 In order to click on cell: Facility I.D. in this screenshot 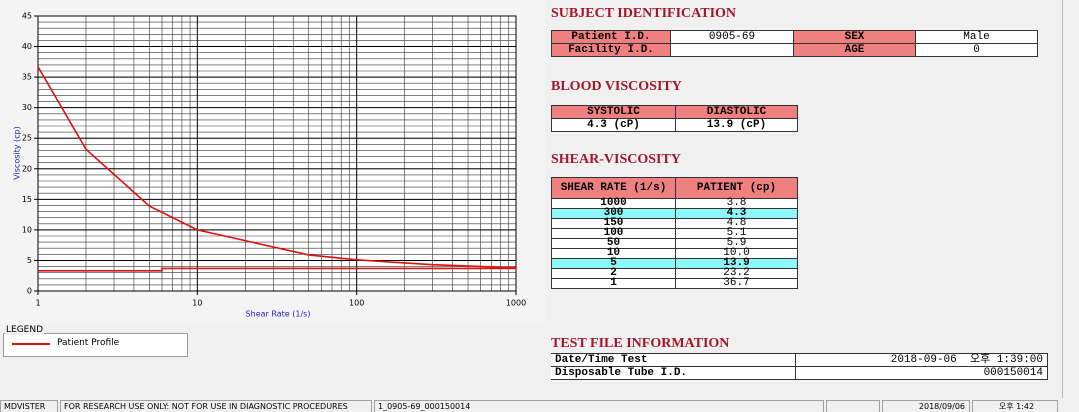, I will do `click(611, 50)`.